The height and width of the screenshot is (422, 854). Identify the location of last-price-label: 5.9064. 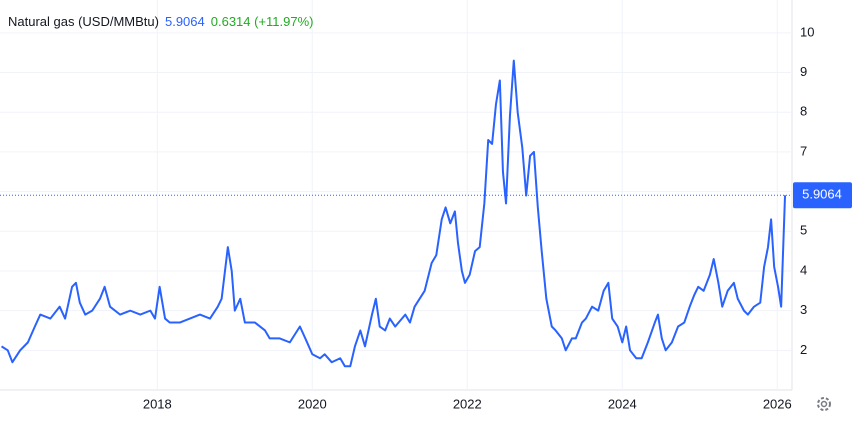
(822, 194).